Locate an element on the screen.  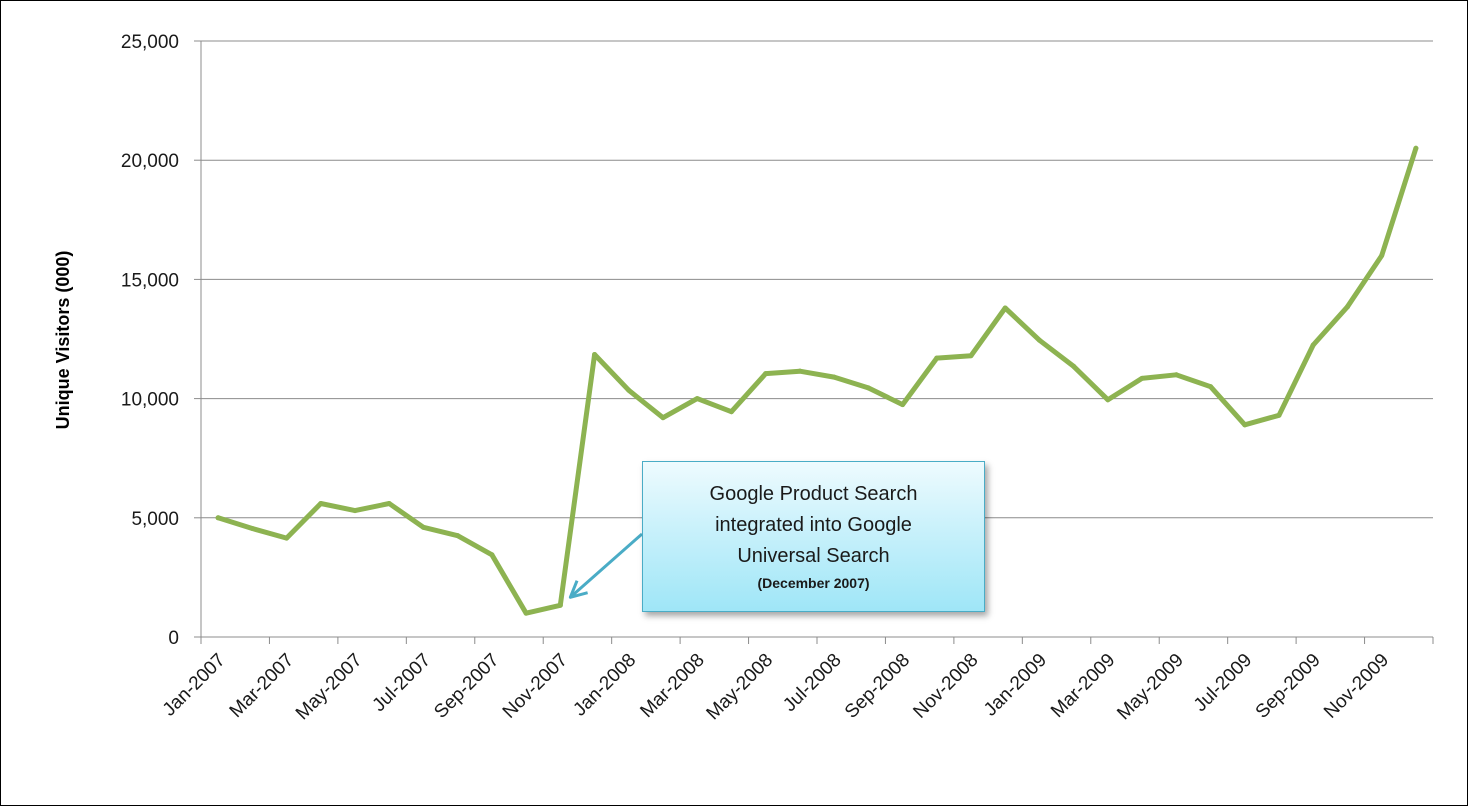
annotation-date: (December 2007) is located at coordinates (813, 583).